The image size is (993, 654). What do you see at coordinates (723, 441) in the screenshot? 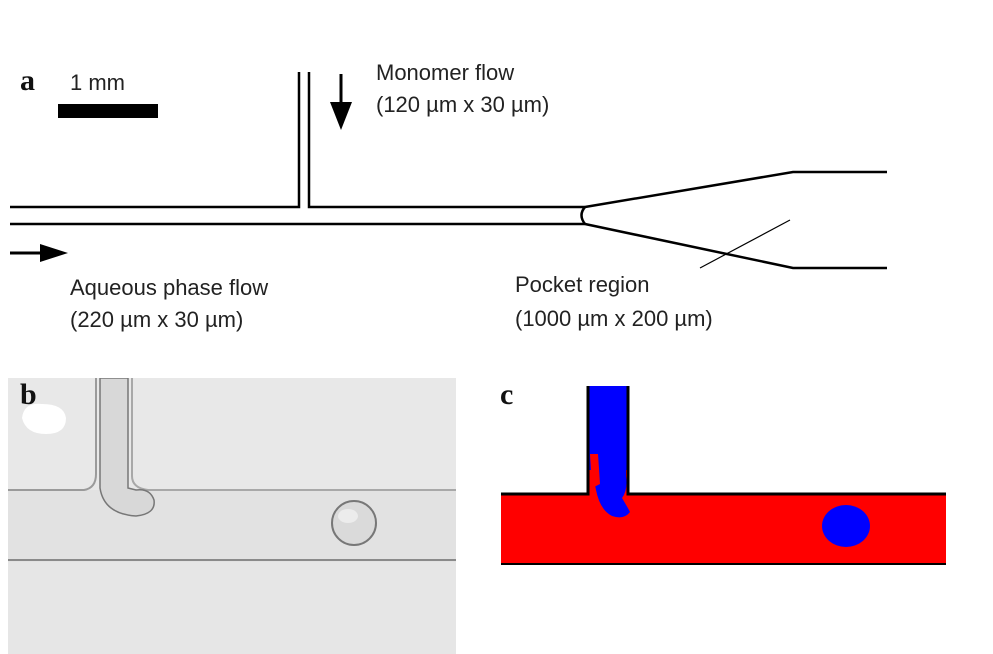
I see `simulation-outline-upper` at bounding box center [723, 441].